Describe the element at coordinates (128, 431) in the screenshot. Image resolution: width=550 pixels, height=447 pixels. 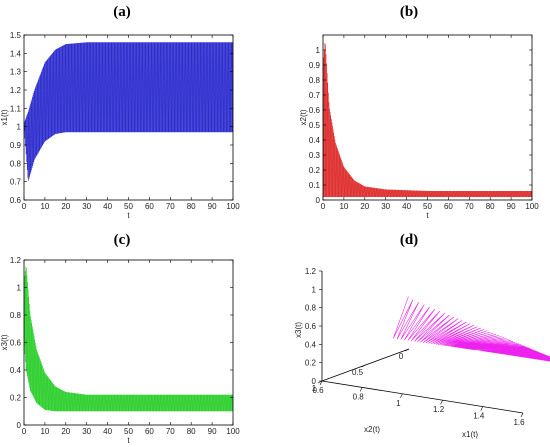
I see `x-tick-label-c: 50` at that location.